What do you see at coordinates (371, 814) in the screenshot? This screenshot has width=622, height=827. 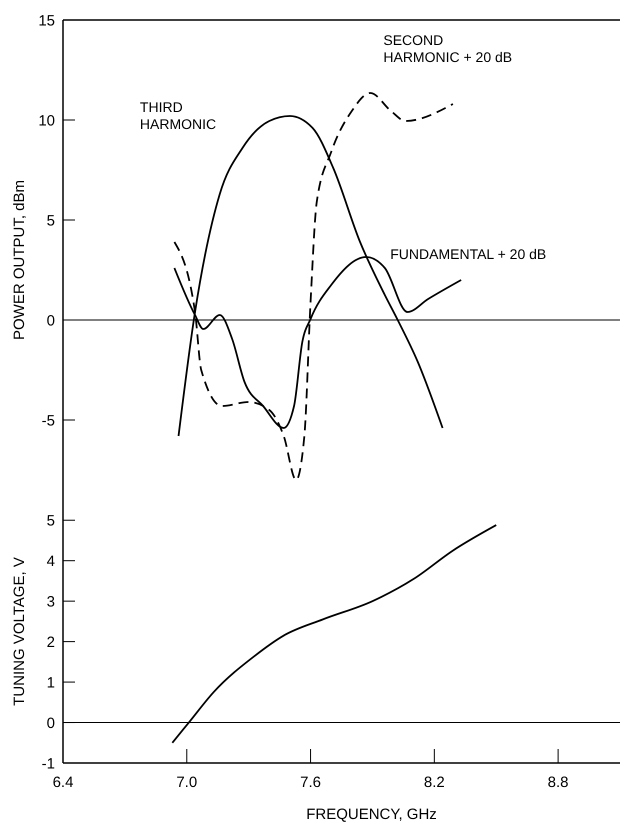 I see `x-axis-title: FREQUENCY, GHz` at bounding box center [371, 814].